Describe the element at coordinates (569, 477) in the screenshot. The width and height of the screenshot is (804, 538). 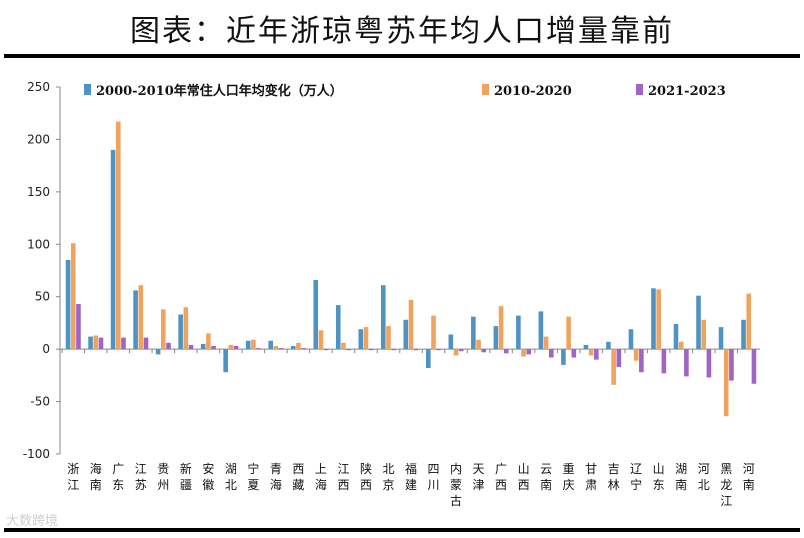
I see `x-tick-label: 重庆` at that location.